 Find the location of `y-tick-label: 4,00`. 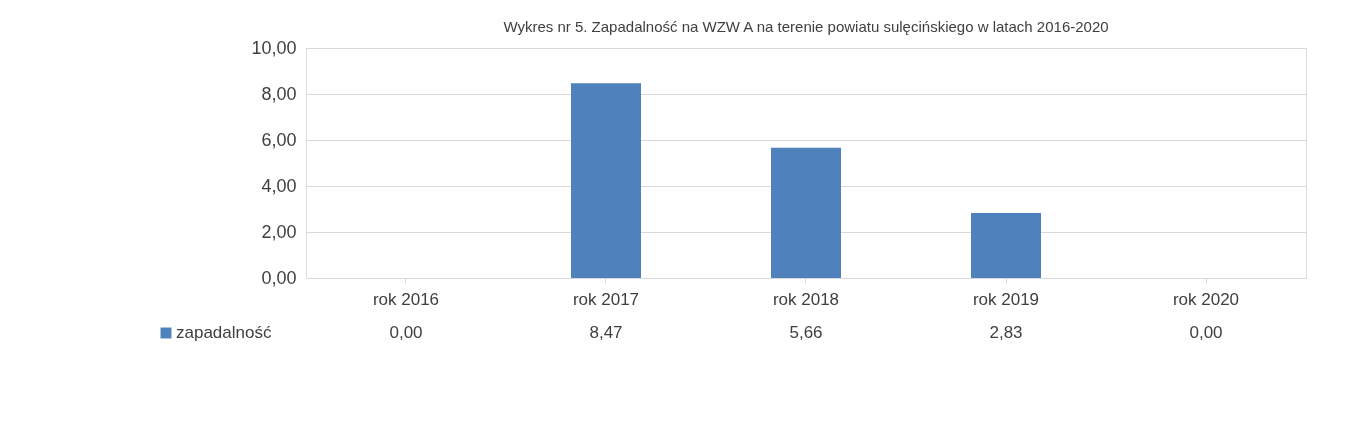

y-tick-label: 4,00 is located at coordinates (279, 185).